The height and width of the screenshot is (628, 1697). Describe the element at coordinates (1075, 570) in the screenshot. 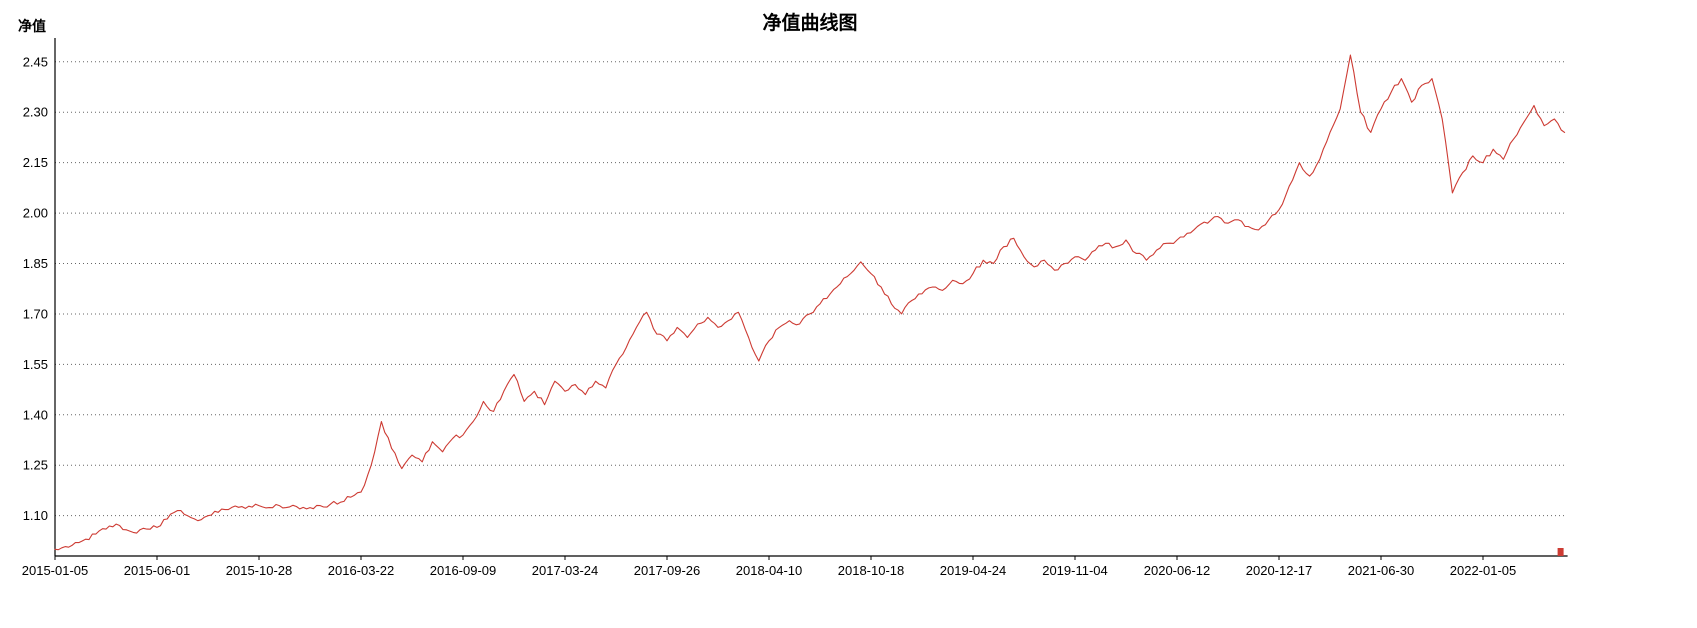

I see `x-tick-label: 2019-11-04` at that location.